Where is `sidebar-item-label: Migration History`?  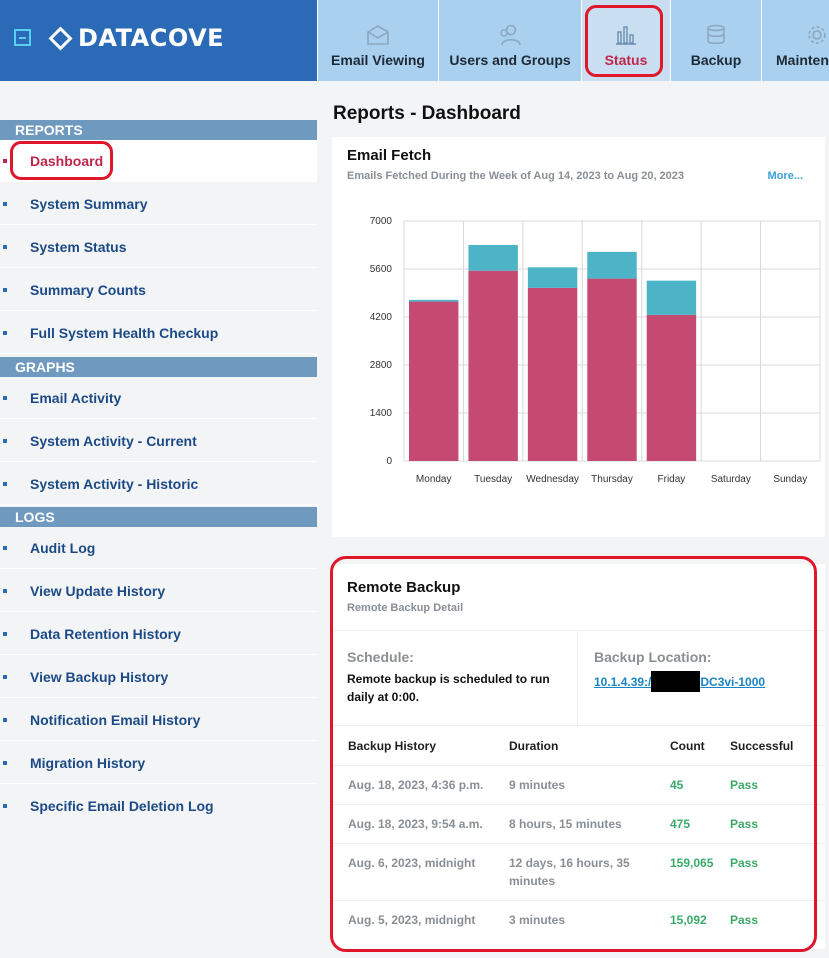 sidebar-item-label: Migration History is located at coordinates (88, 763).